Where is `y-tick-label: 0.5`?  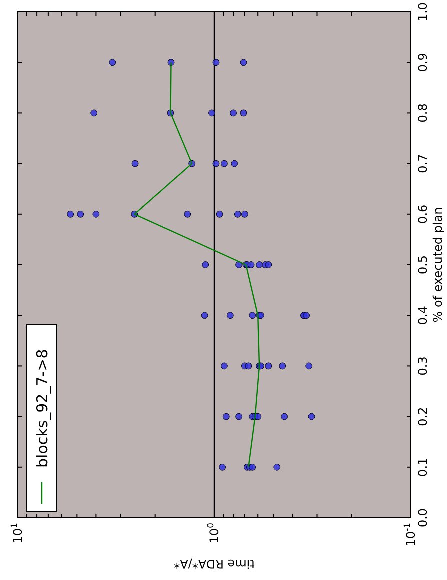 y-tick-label: 0.5 is located at coordinates (423, 265).